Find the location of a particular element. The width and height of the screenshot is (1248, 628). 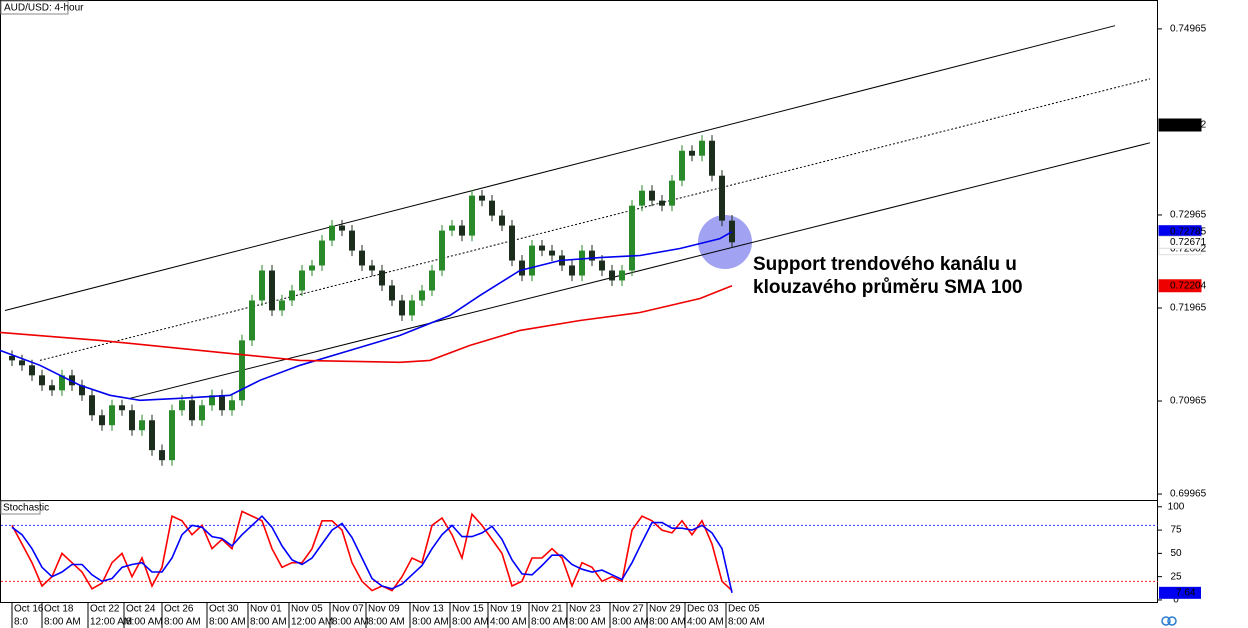

price-label-box is located at coordinates (1180, 286).